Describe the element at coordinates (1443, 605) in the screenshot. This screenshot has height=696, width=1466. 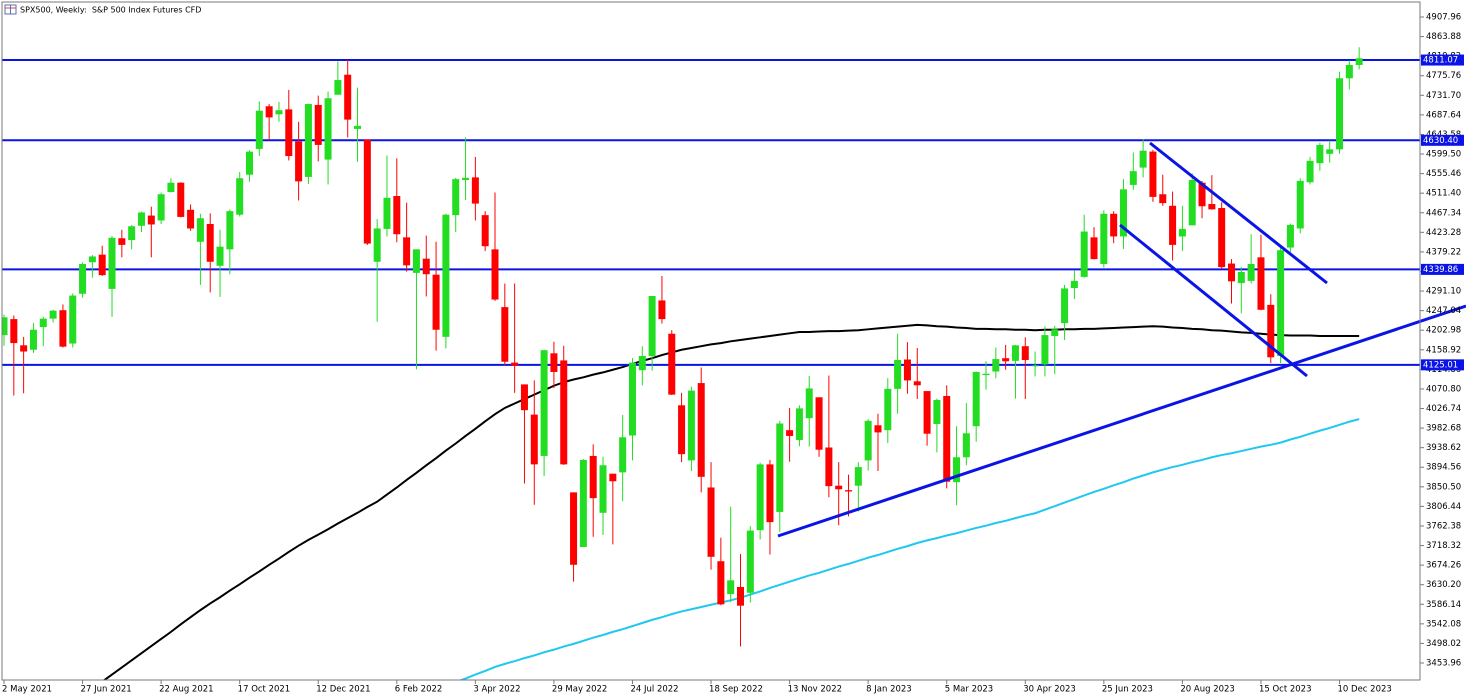
I see `y-tick-label: 3586.14` at that location.